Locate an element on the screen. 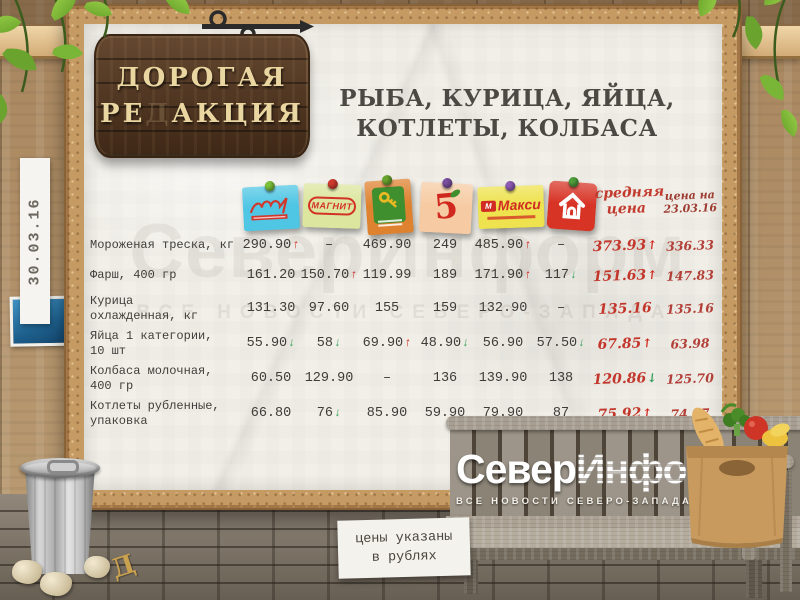 This screenshot has height=600, width=800. store-price-cell: 56.90 is located at coordinates (503, 343).